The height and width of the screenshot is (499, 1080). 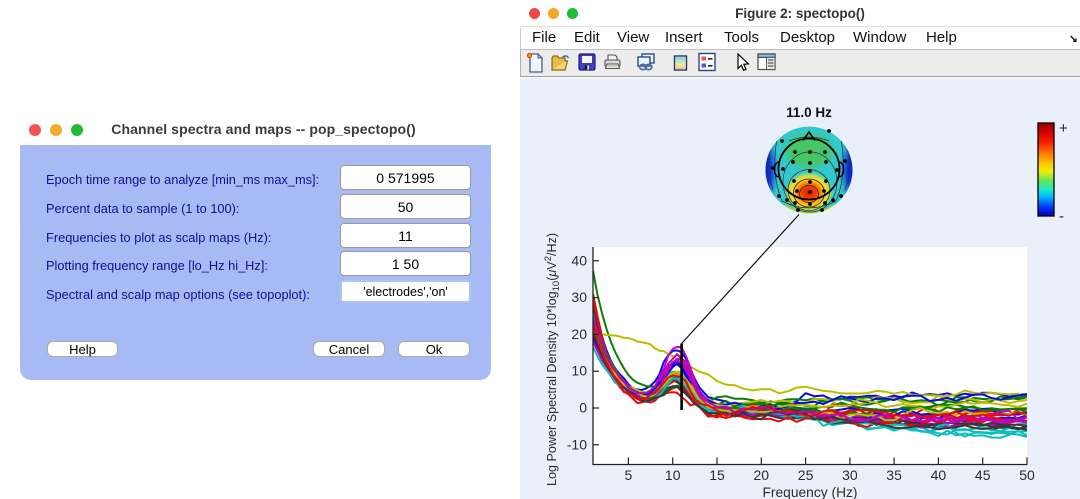 What do you see at coordinates (983, 475) in the screenshot?
I see `svg-text: 45` at bounding box center [983, 475].